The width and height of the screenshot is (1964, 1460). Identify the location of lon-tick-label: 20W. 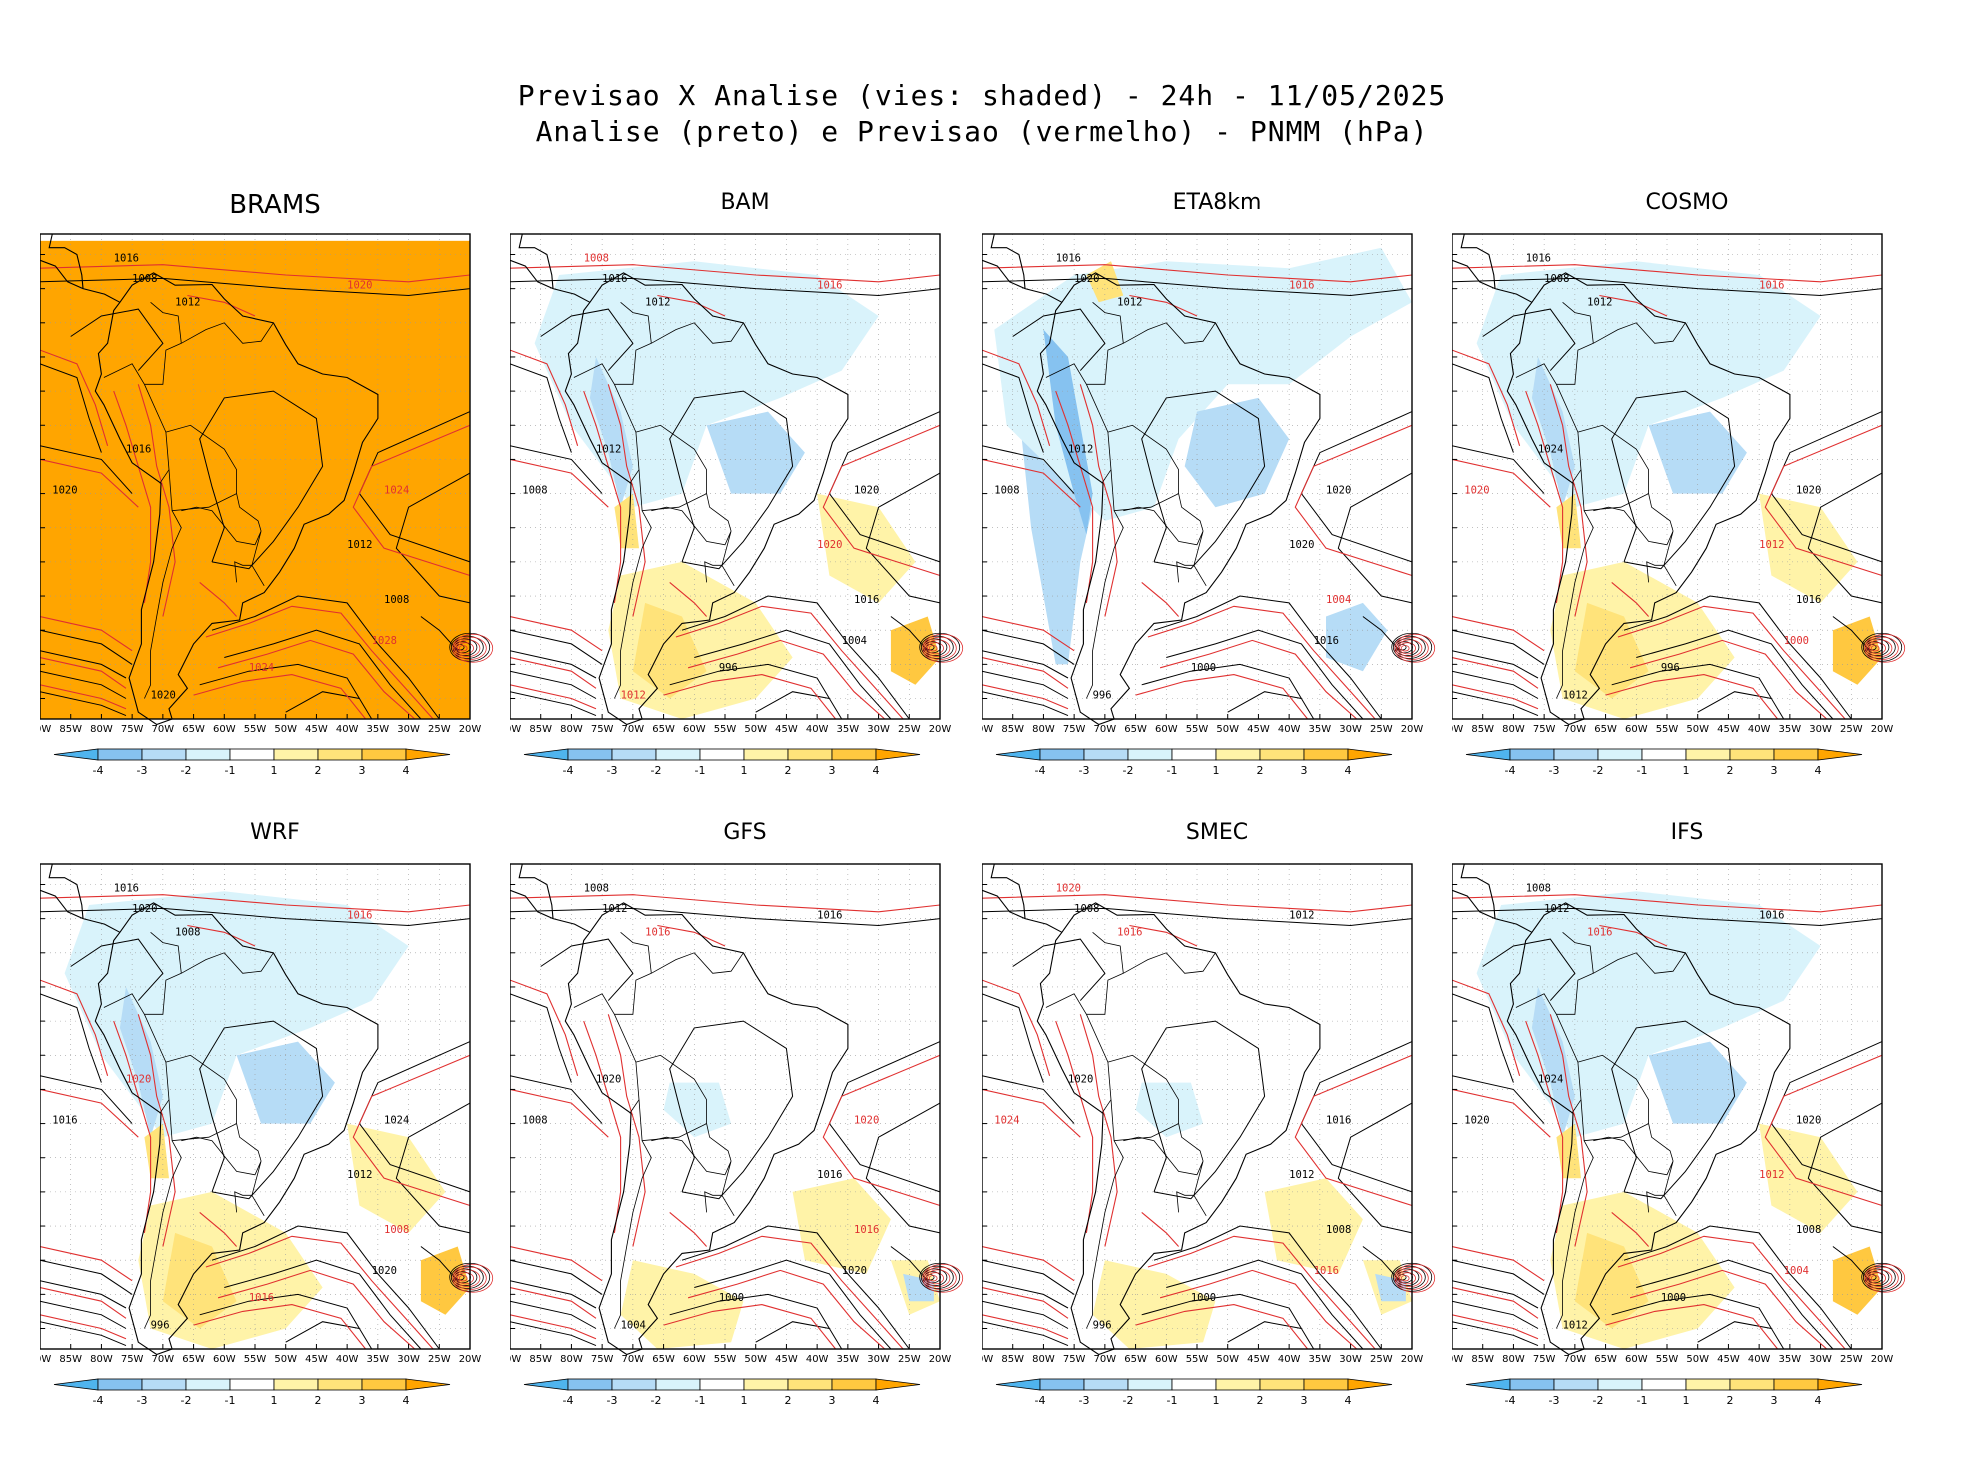
(1882, 729).